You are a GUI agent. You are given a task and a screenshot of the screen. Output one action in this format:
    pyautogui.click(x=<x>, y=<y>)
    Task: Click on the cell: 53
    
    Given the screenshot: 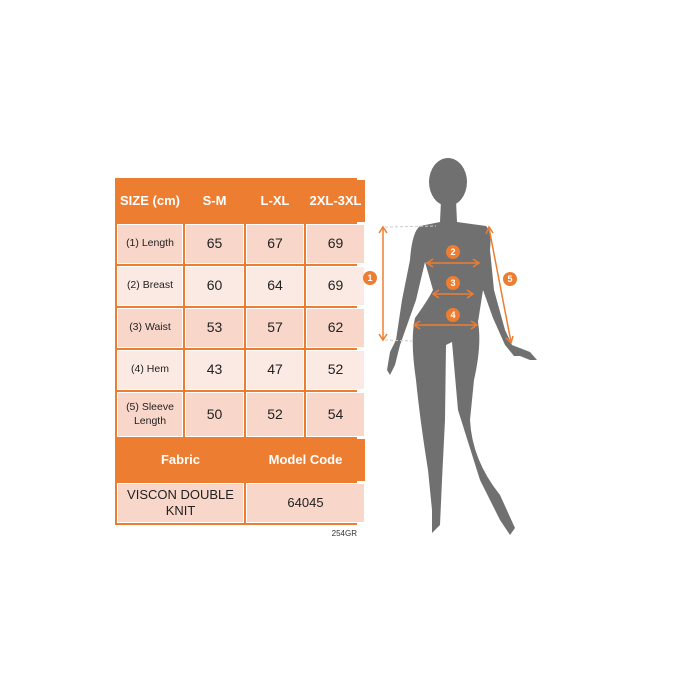 What is the action you would take?
    pyautogui.click(x=214, y=328)
    